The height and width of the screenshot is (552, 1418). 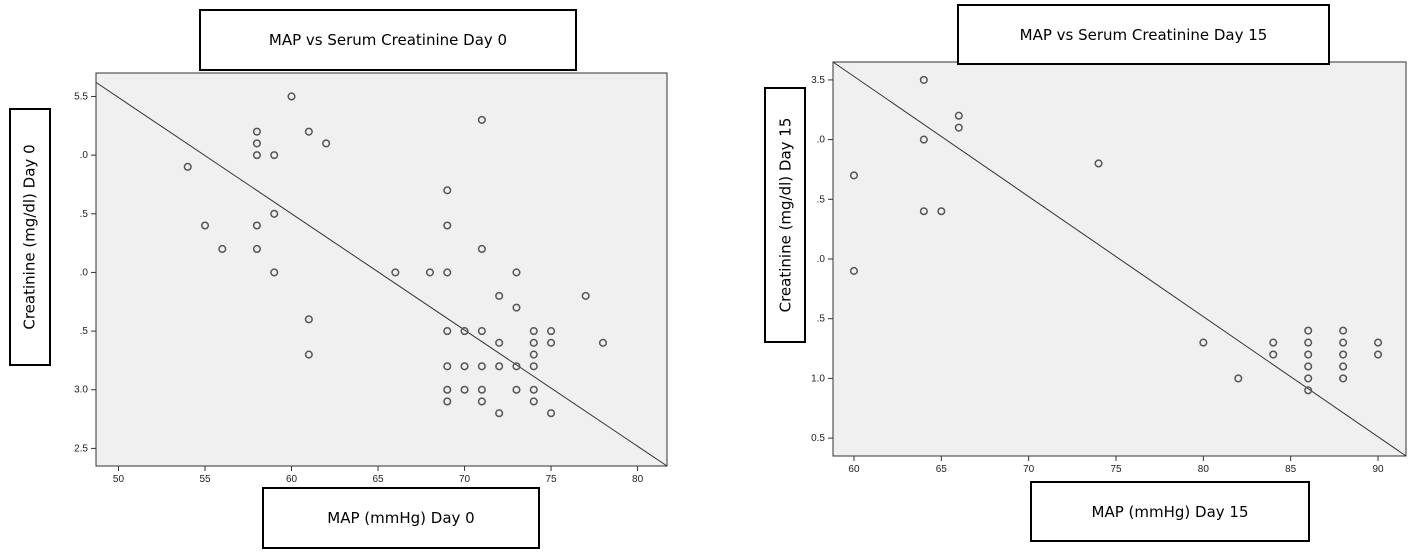 I want to click on chart-2-title-text: MAP vs Serum Creatinine Day 15, so click(x=1143, y=34).